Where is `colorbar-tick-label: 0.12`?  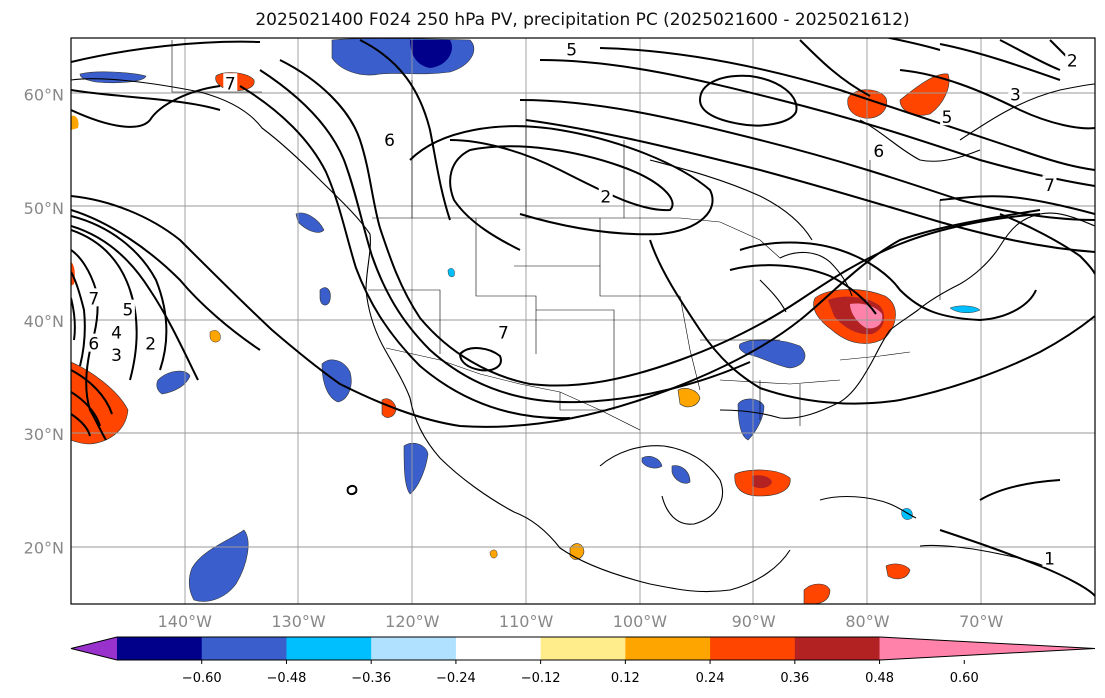
colorbar-tick-label: 0.12 is located at coordinates (625, 678).